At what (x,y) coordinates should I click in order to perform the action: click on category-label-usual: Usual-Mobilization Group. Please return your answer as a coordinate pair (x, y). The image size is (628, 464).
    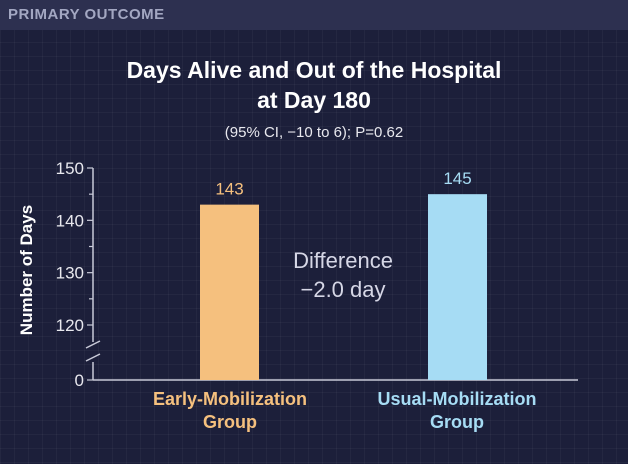
    Looking at the image, I should click on (457, 411).